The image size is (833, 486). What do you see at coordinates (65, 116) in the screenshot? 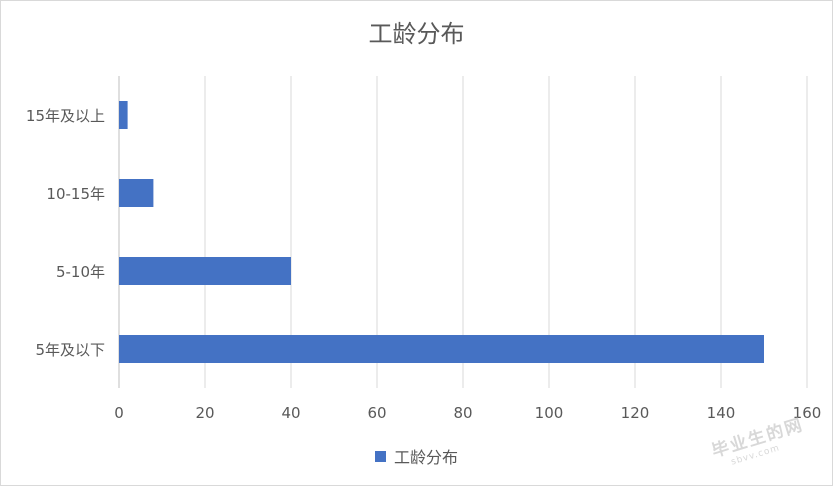
I see `category-label: 15年及以上` at bounding box center [65, 116].